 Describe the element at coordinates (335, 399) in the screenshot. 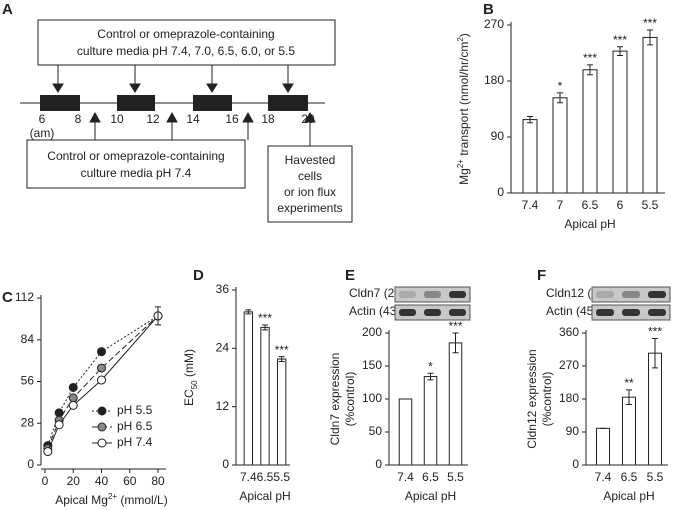

I see `axis-label: Cldn7 expression` at that location.